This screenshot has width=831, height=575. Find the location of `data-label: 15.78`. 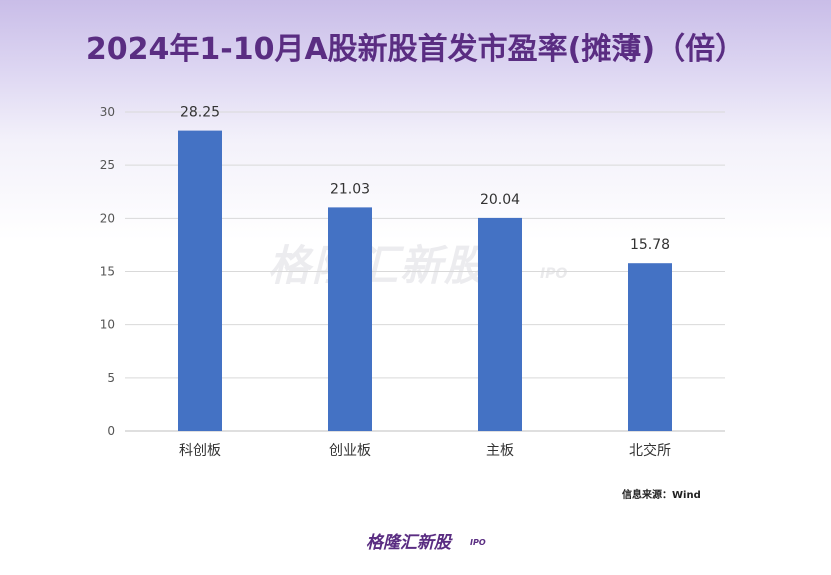

data-label: 15.78 is located at coordinates (650, 245).